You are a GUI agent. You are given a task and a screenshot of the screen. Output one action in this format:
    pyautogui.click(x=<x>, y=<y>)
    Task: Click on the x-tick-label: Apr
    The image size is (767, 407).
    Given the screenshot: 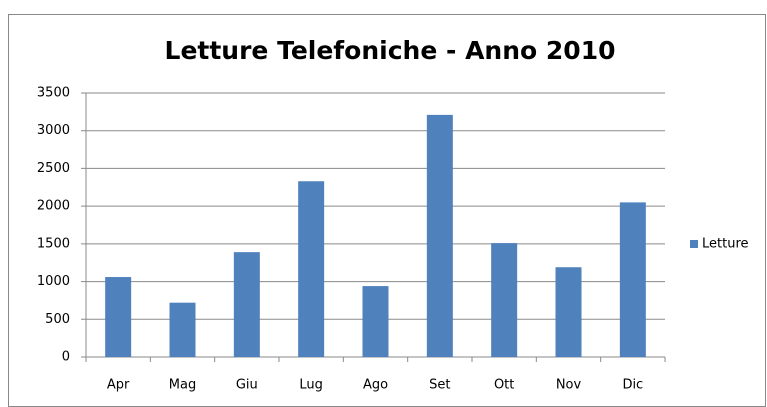 What is the action you would take?
    pyautogui.click(x=118, y=385)
    